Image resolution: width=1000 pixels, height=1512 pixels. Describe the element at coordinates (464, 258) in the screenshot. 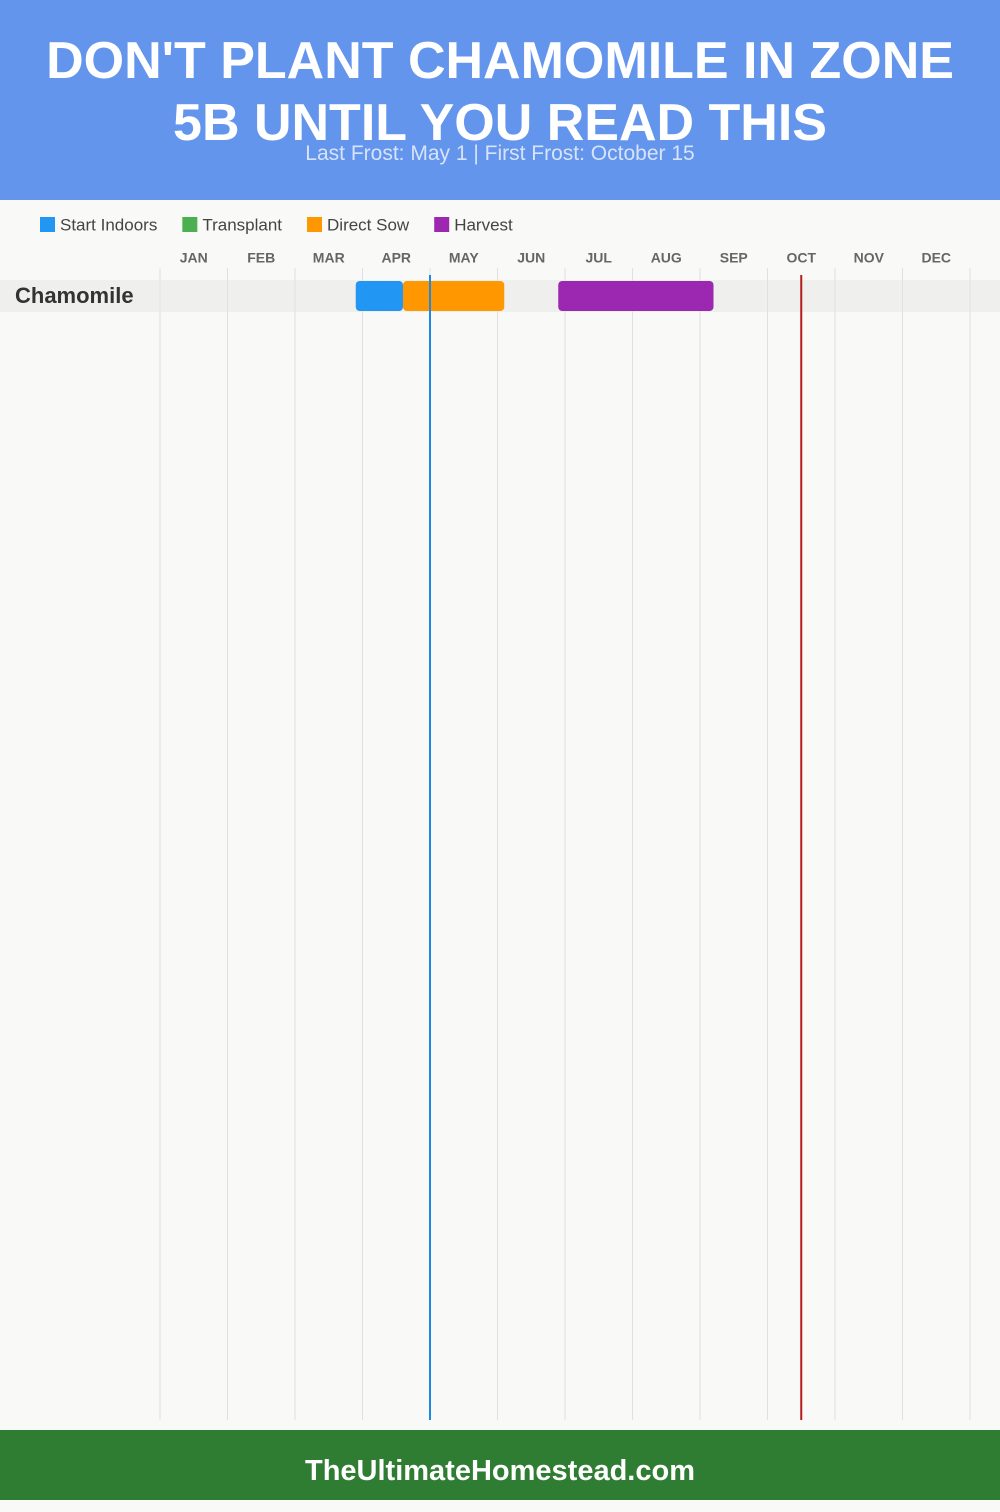

I see `month-label: MAY` at that location.